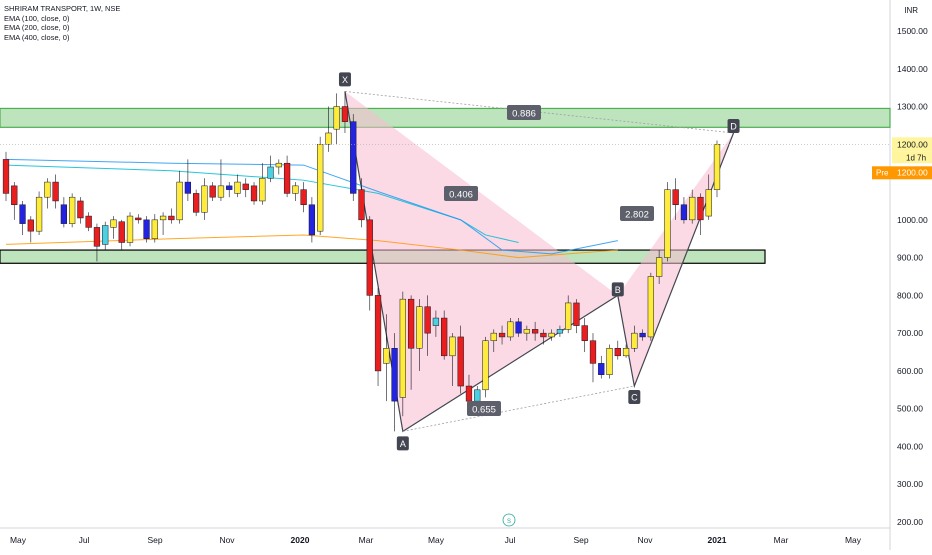  What do you see at coordinates (910, 295) in the screenshot?
I see `y-tick-label: 800.00` at bounding box center [910, 295].